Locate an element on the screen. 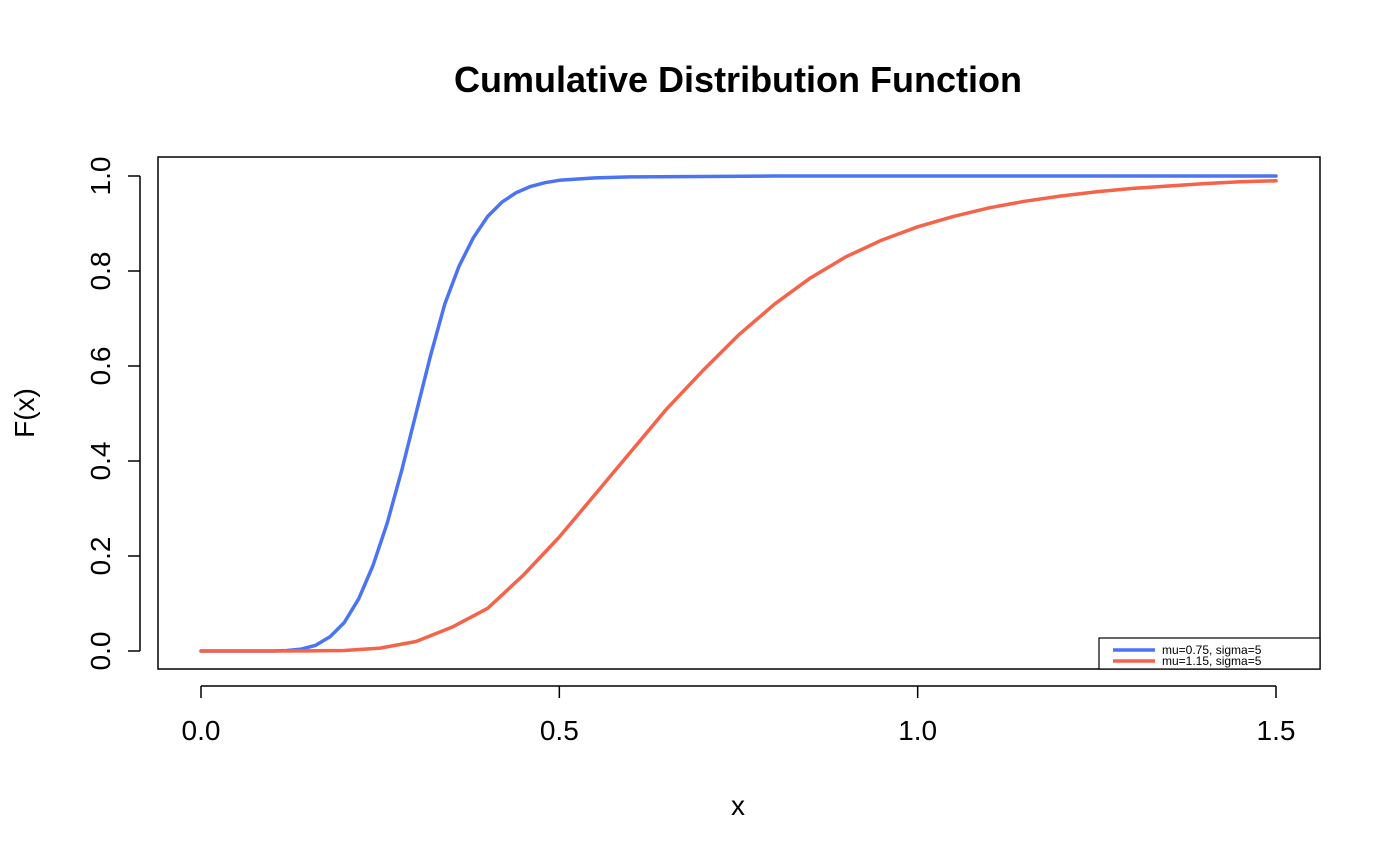 The height and width of the screenshot is (866, 1400). legend-box is located at coordinates (1209, 653).